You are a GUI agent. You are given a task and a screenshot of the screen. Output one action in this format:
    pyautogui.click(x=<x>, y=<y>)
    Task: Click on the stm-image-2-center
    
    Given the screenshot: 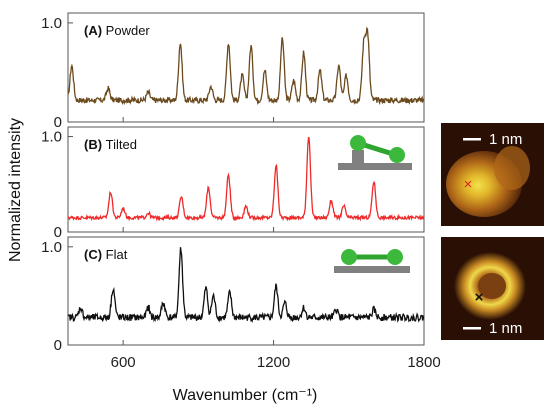 What is the action you would take?
    pyautogui.click(x=492, y=286)
    